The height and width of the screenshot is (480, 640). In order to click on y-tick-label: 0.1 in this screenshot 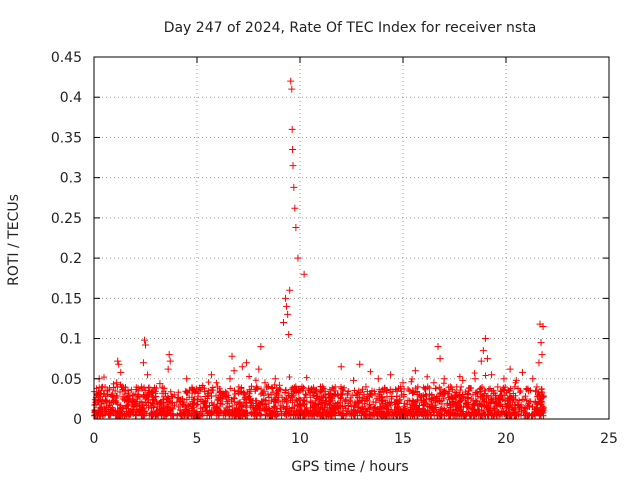, I will do `click(71, 340)`.